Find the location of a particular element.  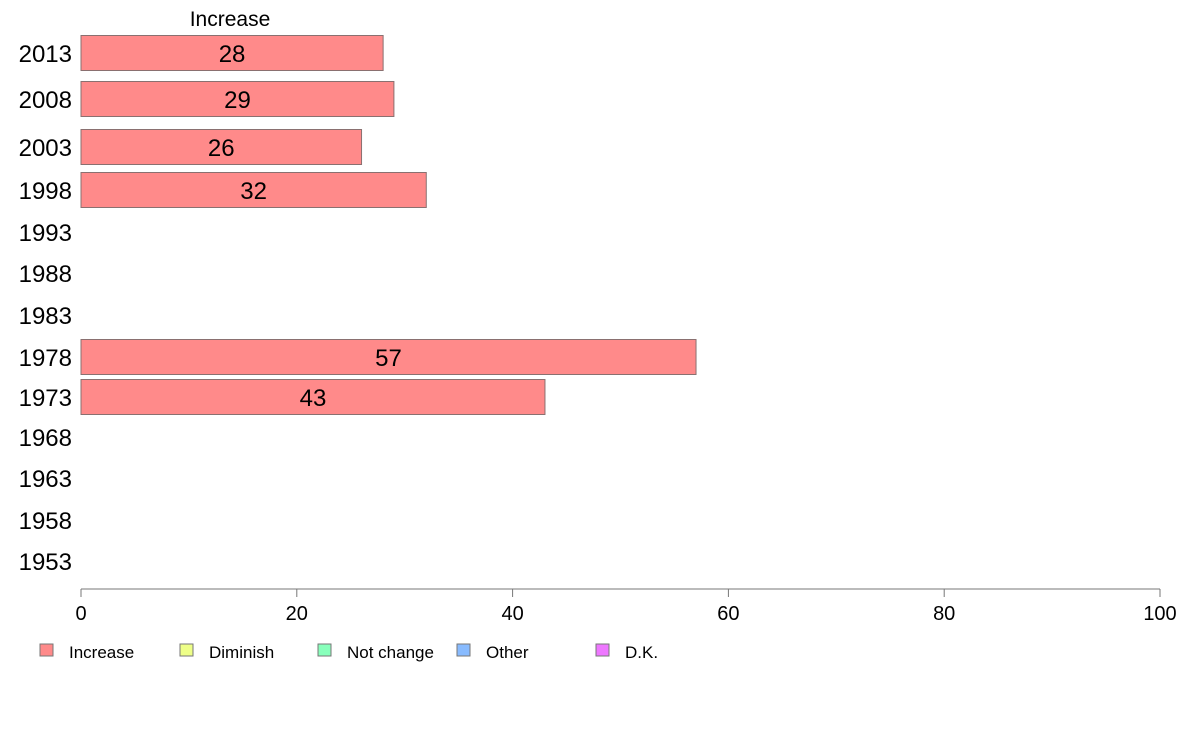

legend-label-4: D.K. is located at coordinates (641, 652).